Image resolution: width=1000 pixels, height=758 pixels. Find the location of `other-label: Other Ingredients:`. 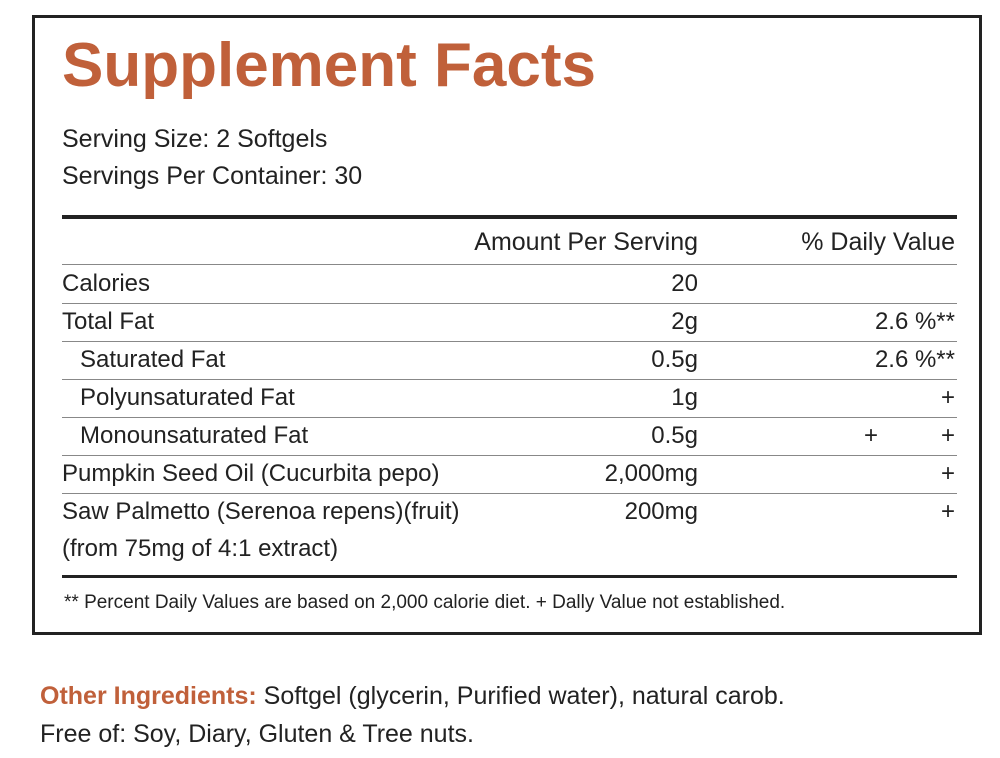

other-label: Other Ingredients: is located at coordinates (148, 696).